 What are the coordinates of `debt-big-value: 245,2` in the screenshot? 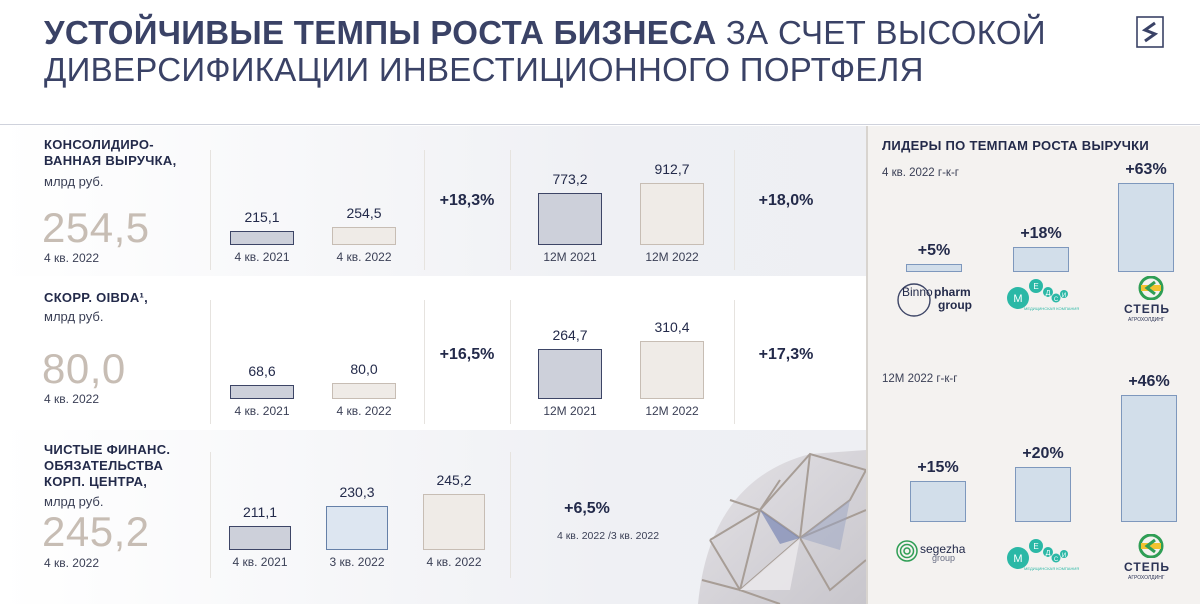 It's located at (96, 531).